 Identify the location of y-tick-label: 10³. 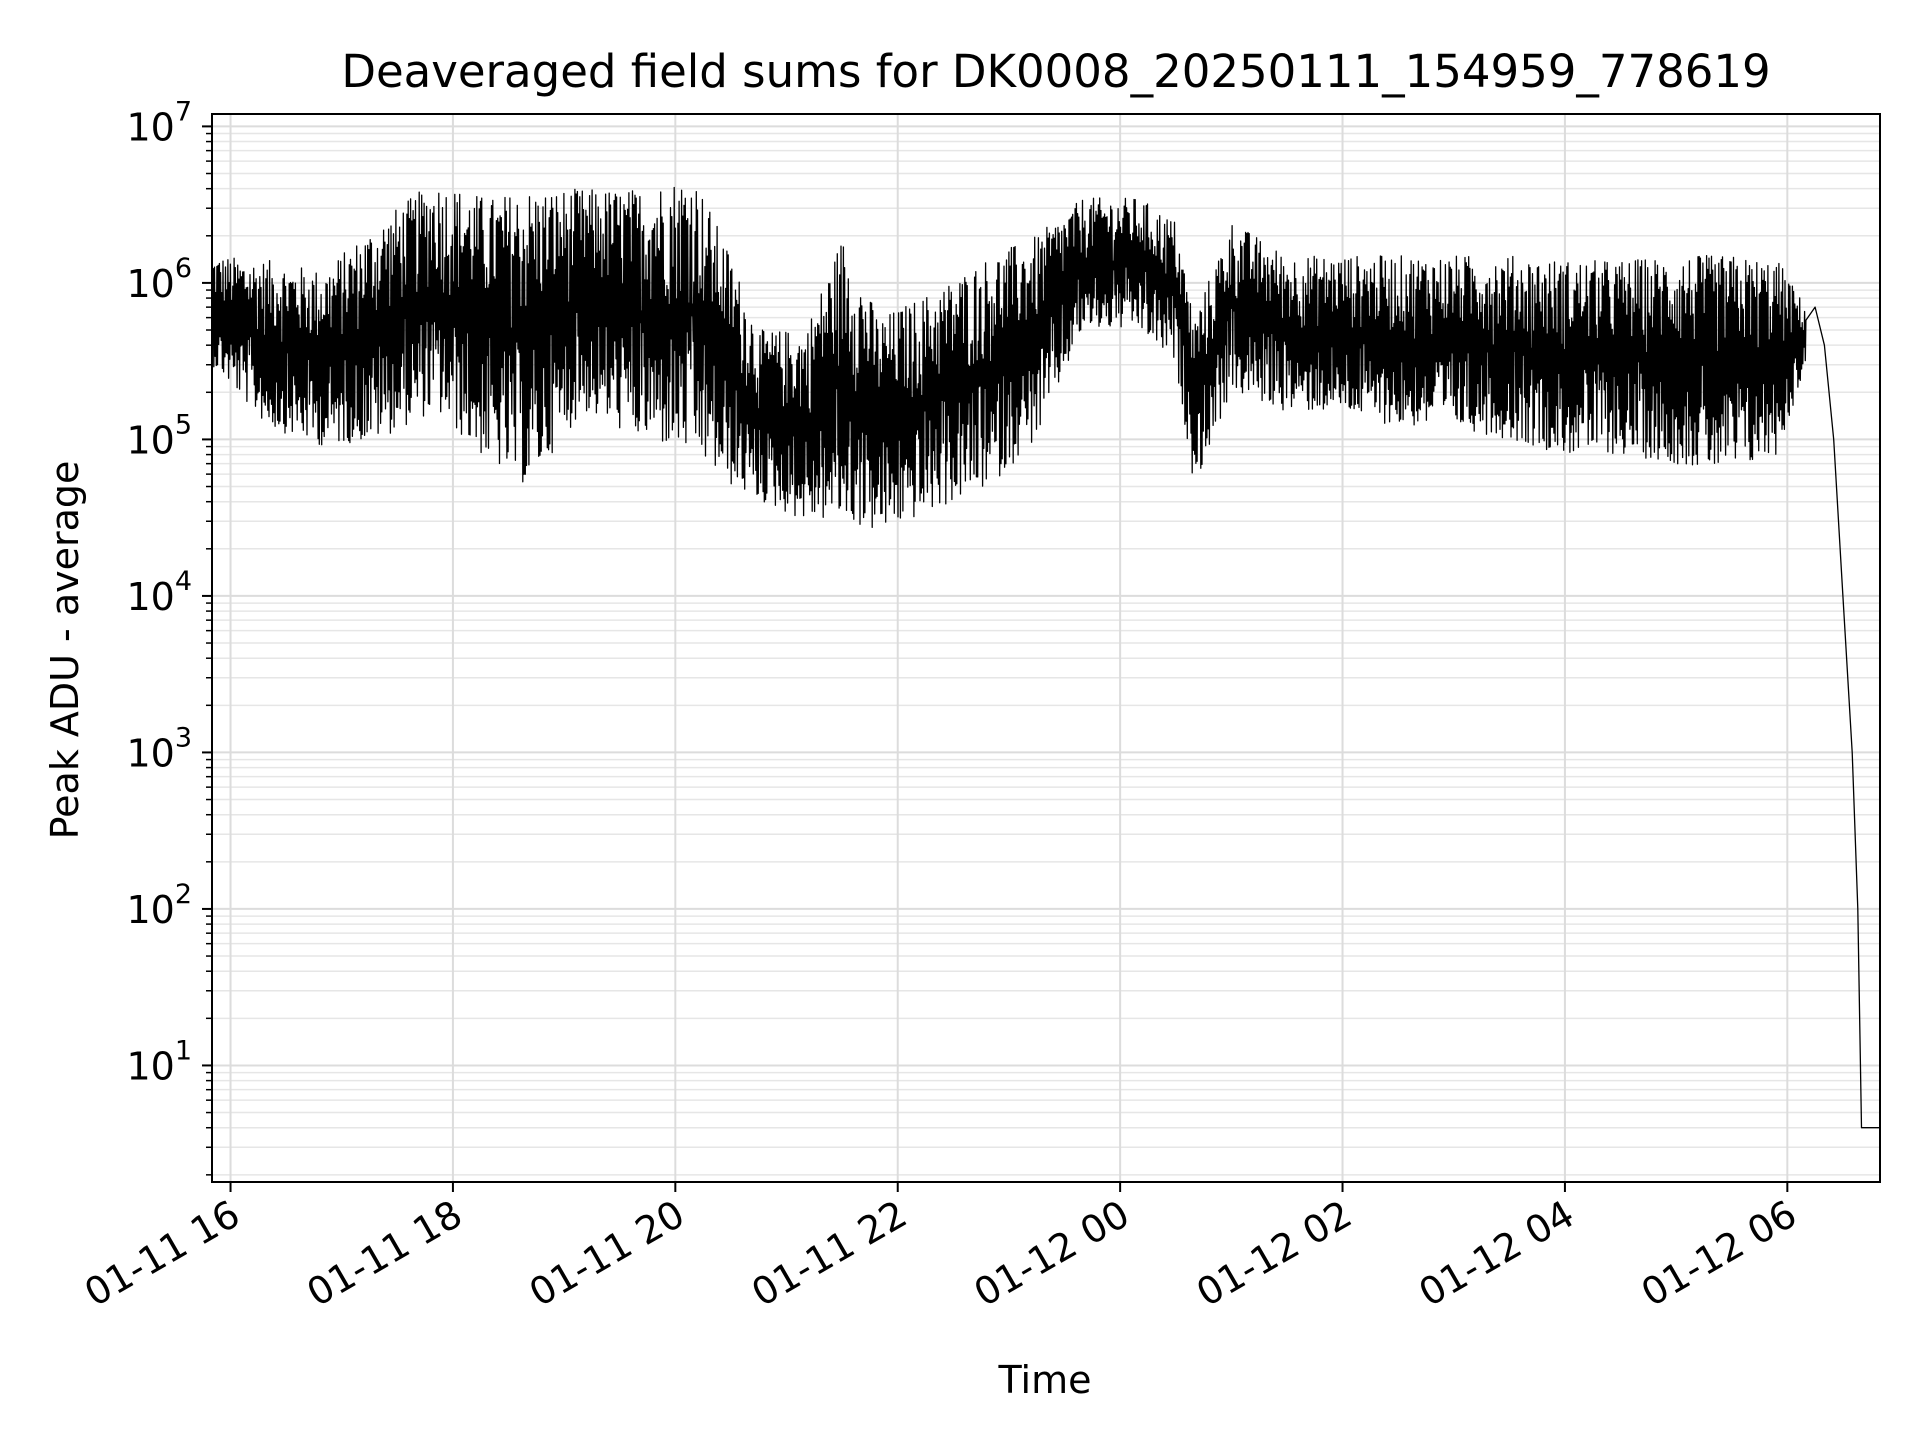
(159, 748).